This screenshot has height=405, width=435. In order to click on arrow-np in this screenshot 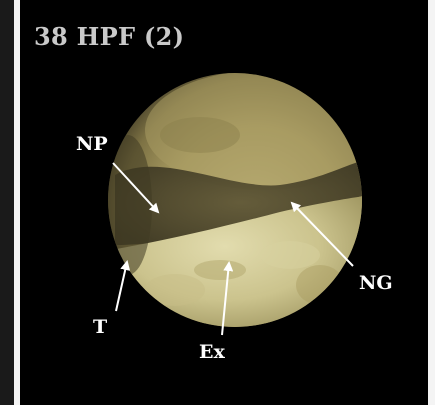, I will do `click(136, 188)`.